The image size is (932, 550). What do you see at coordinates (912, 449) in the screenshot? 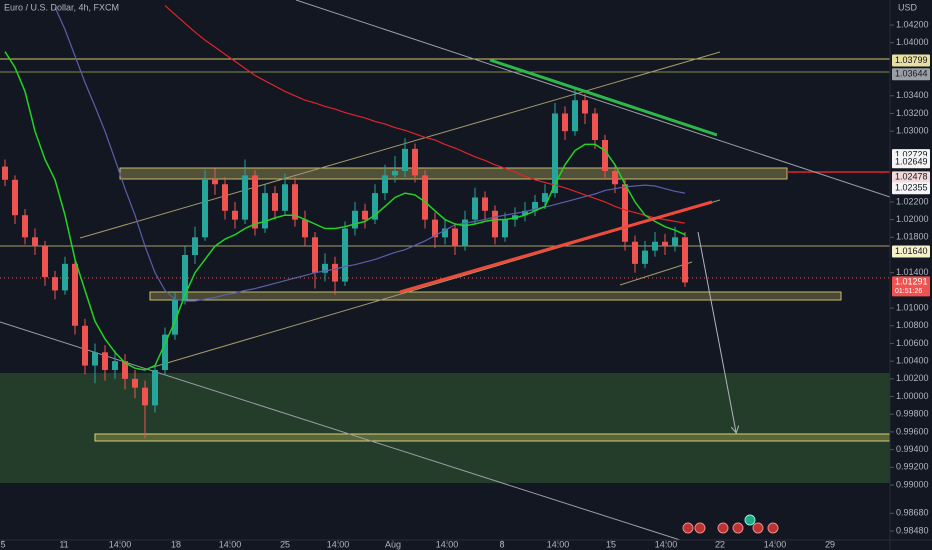
I see `y-tick-label: 0.99400` at bounding box center [912, 449].